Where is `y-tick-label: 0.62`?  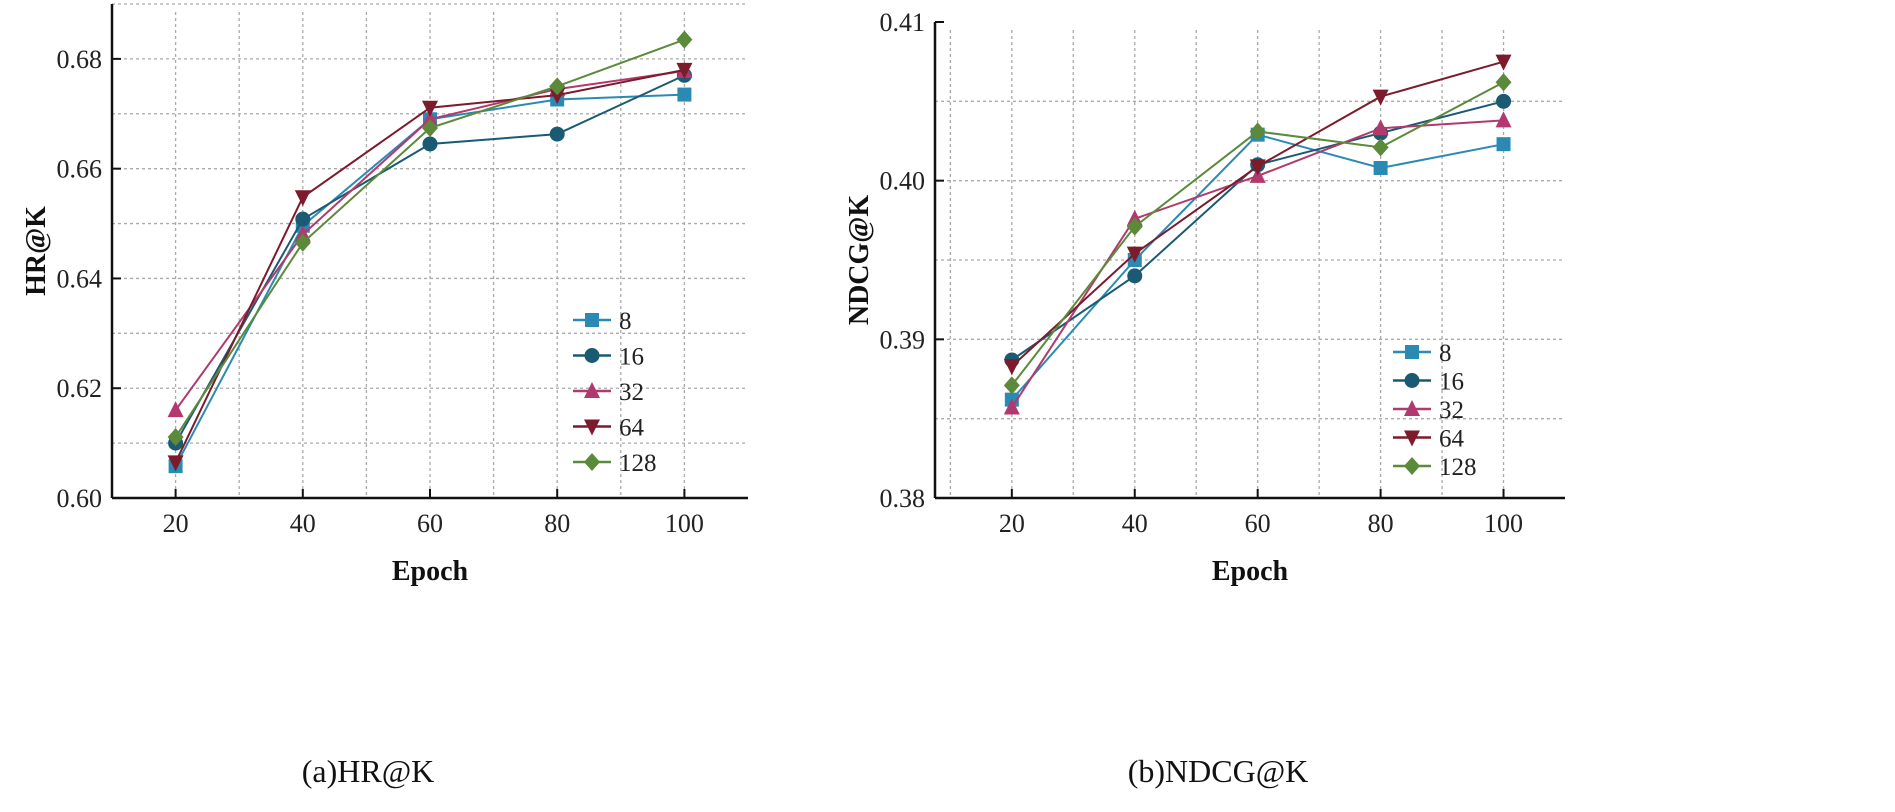
y-tick-label: 0.62 is located at coordinates (80, 388).